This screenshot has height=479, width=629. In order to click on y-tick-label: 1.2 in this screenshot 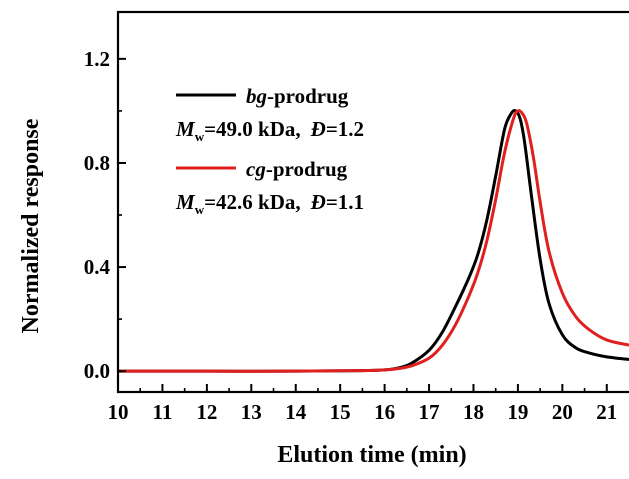, I will do `click(97, 59)`.